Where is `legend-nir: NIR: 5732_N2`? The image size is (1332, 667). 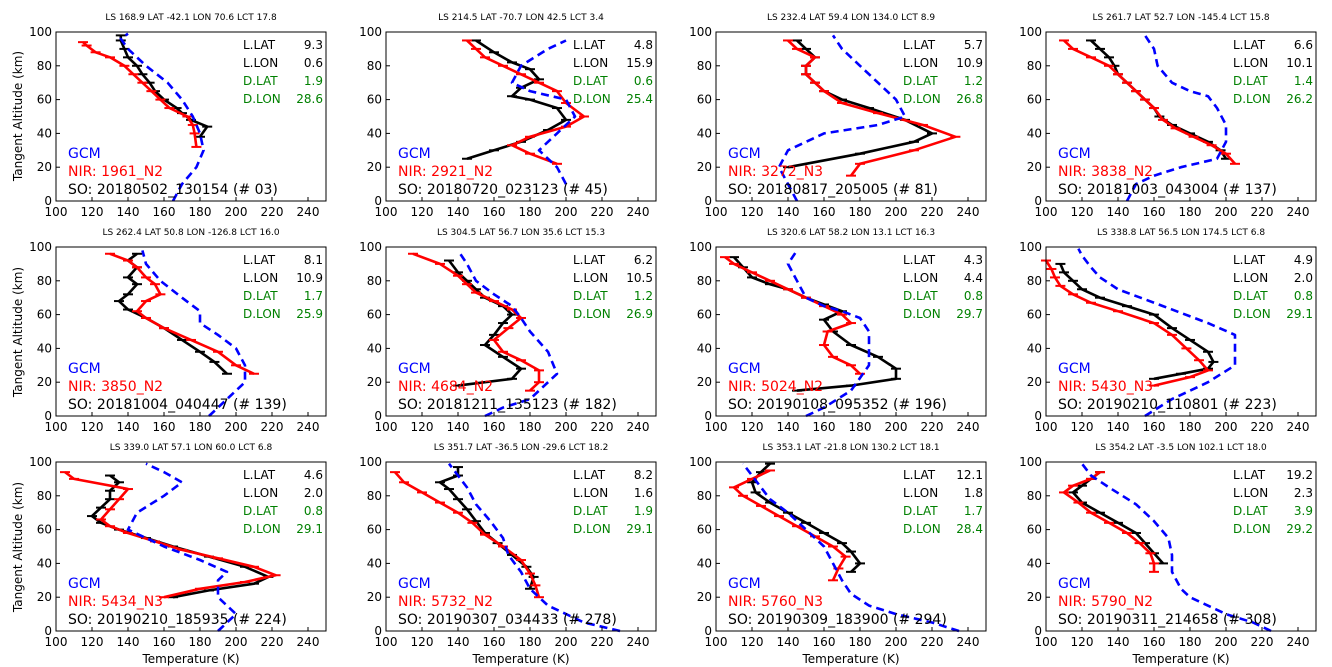 legend-nir: NIR: 5732_N2 is located at coordinates (445, 602).